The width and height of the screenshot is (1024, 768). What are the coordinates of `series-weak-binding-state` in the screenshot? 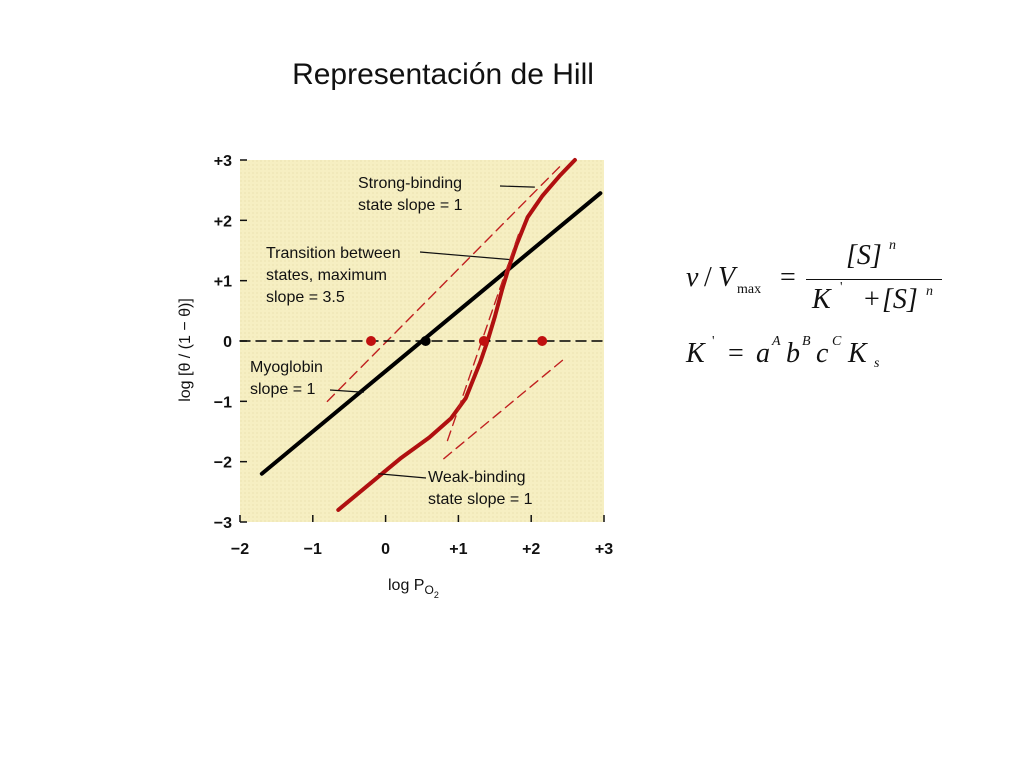 It's located at (504, 409).